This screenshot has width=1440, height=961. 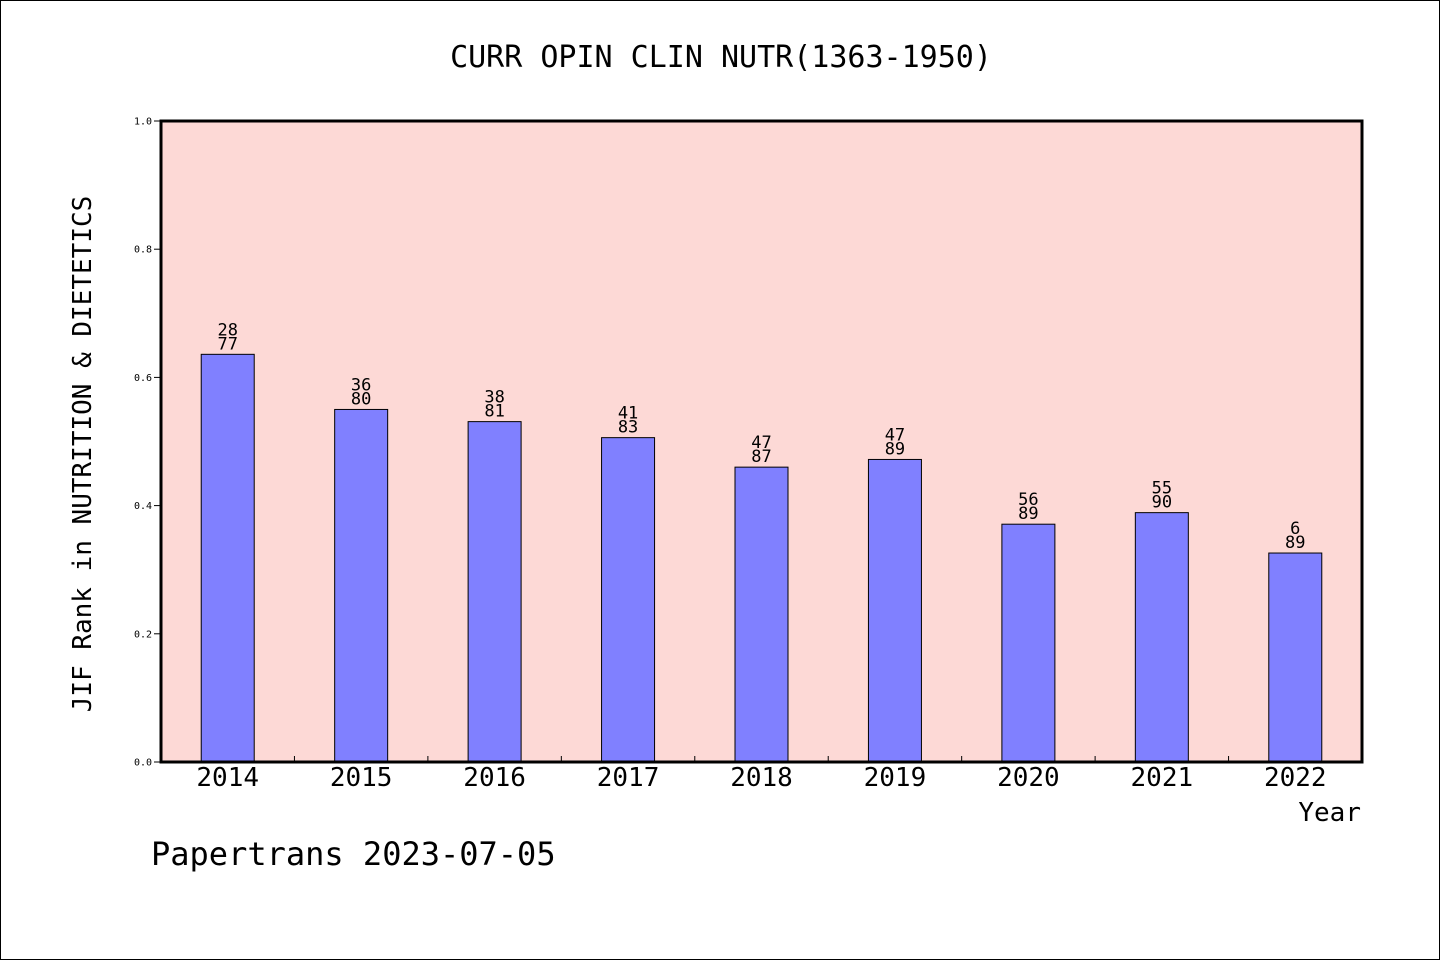 I want to click on x-tick-label-2017: 2017, so click(x=628, y=778).